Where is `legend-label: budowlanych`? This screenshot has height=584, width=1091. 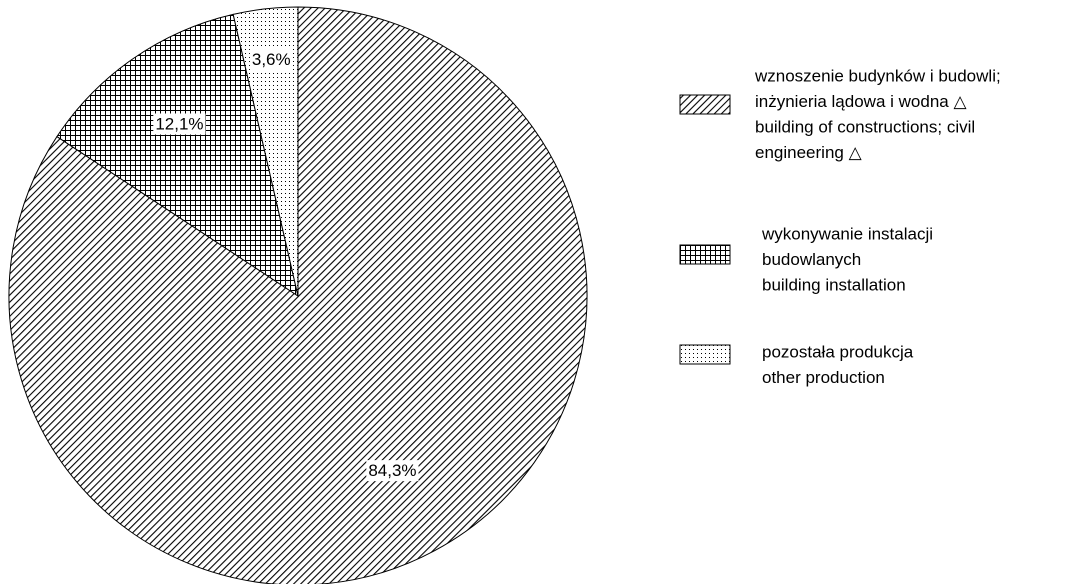 legend-label: budowlanych is located at coordinates (811, 259).